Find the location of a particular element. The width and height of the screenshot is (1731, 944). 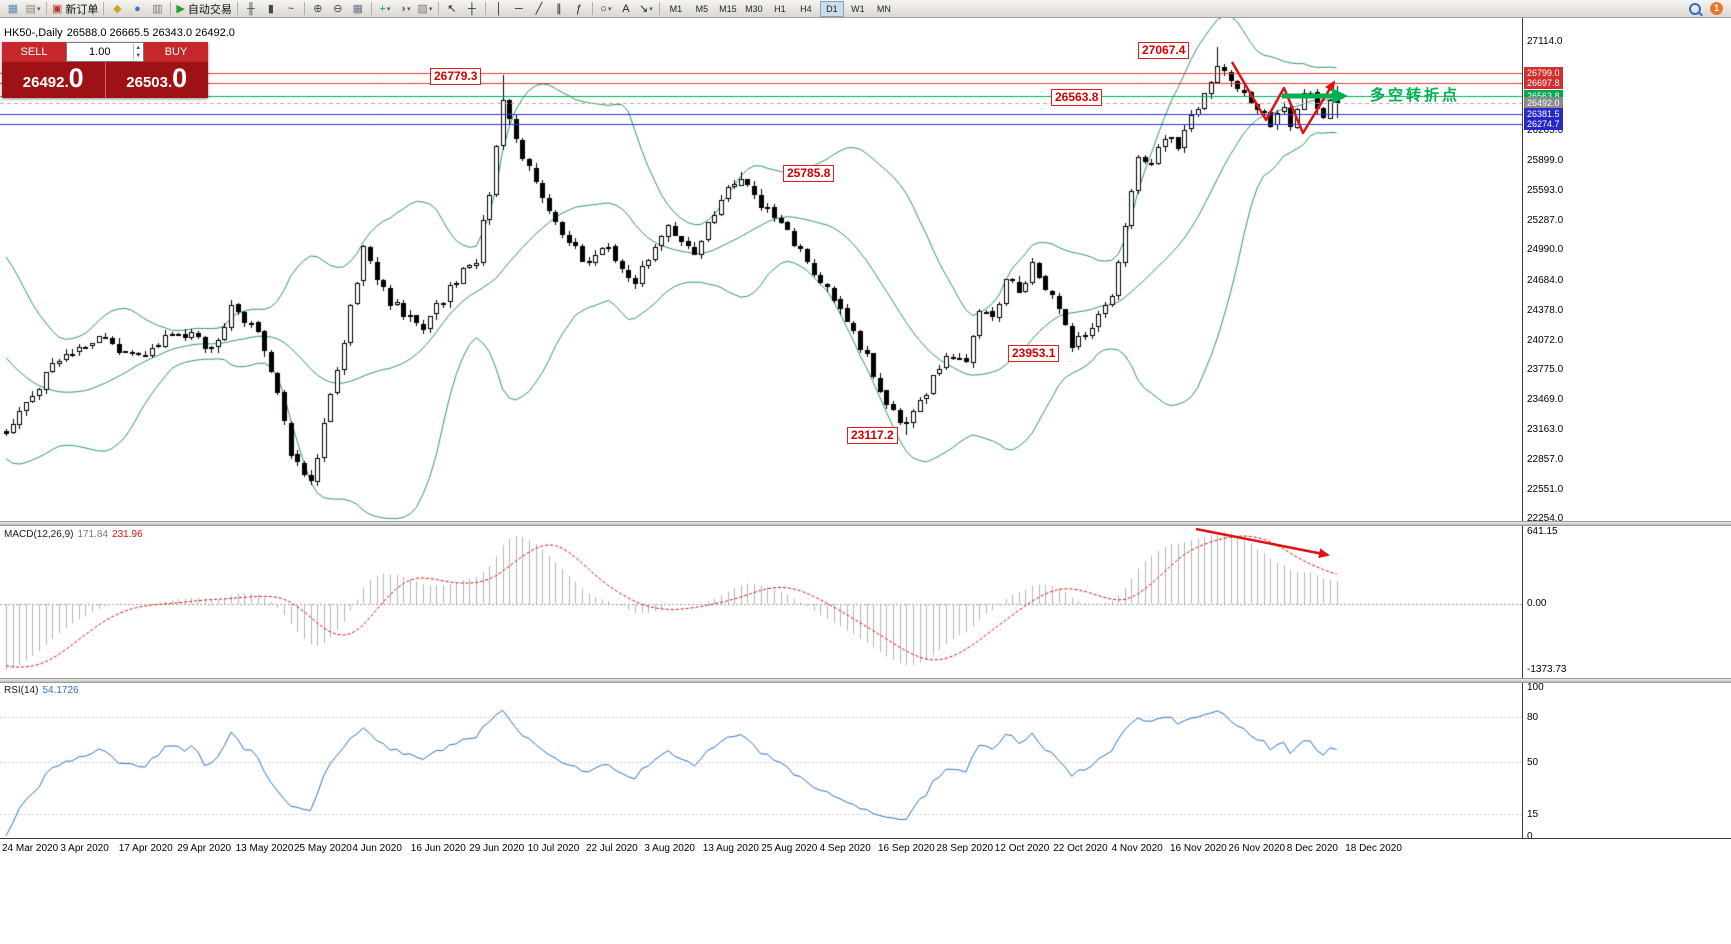

price-tag-26274.7: 26274.7 is located at coordinates (1543, 124).